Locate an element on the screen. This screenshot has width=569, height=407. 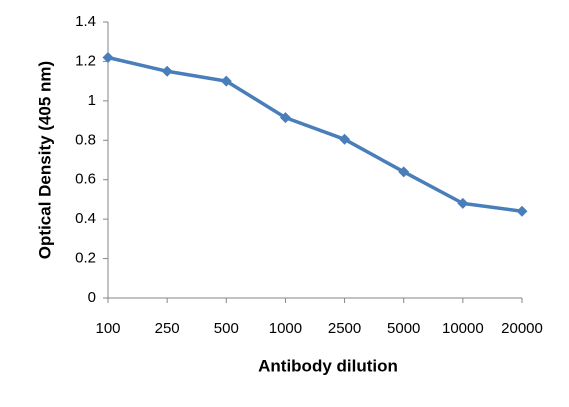
x-tick-label: 5000 is located at coordinates (403, 328).